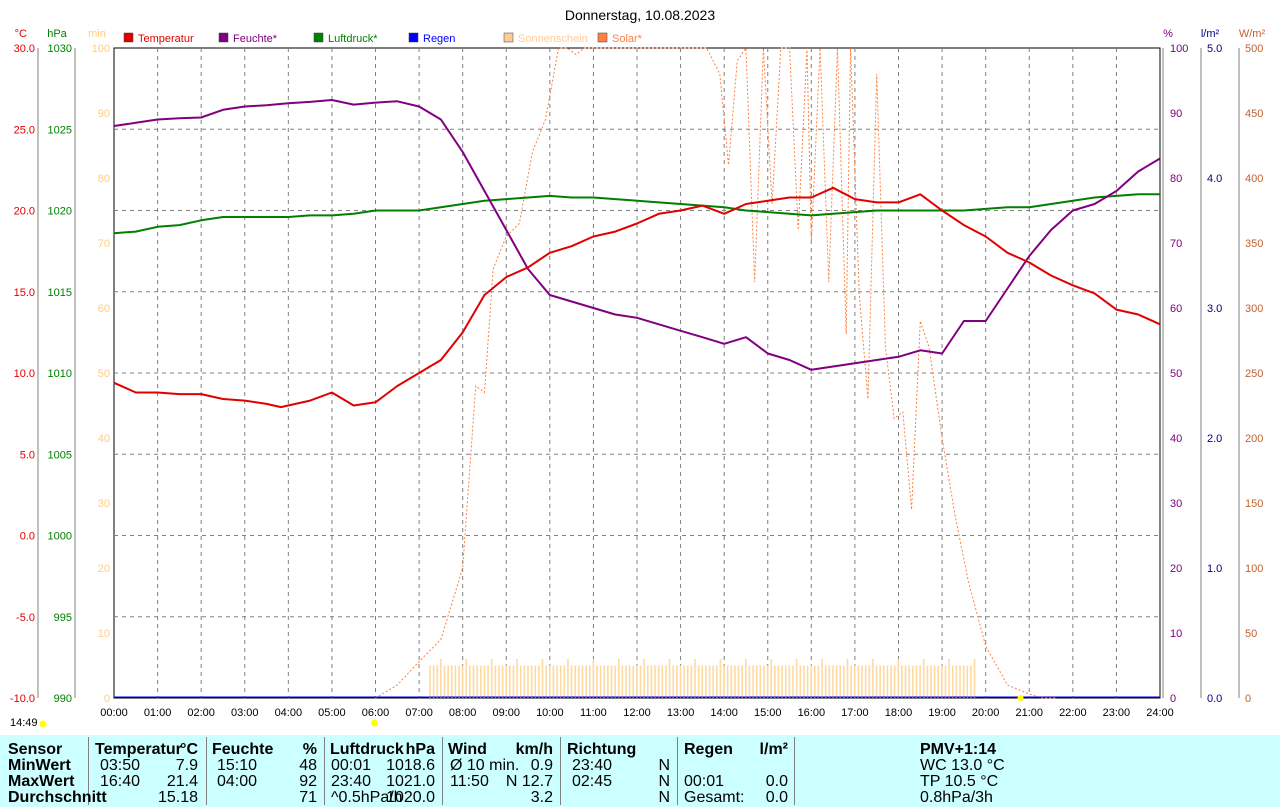 The image size is (1280, 807). I want to click on solar-tick-label: 100, so click(1254, 569).